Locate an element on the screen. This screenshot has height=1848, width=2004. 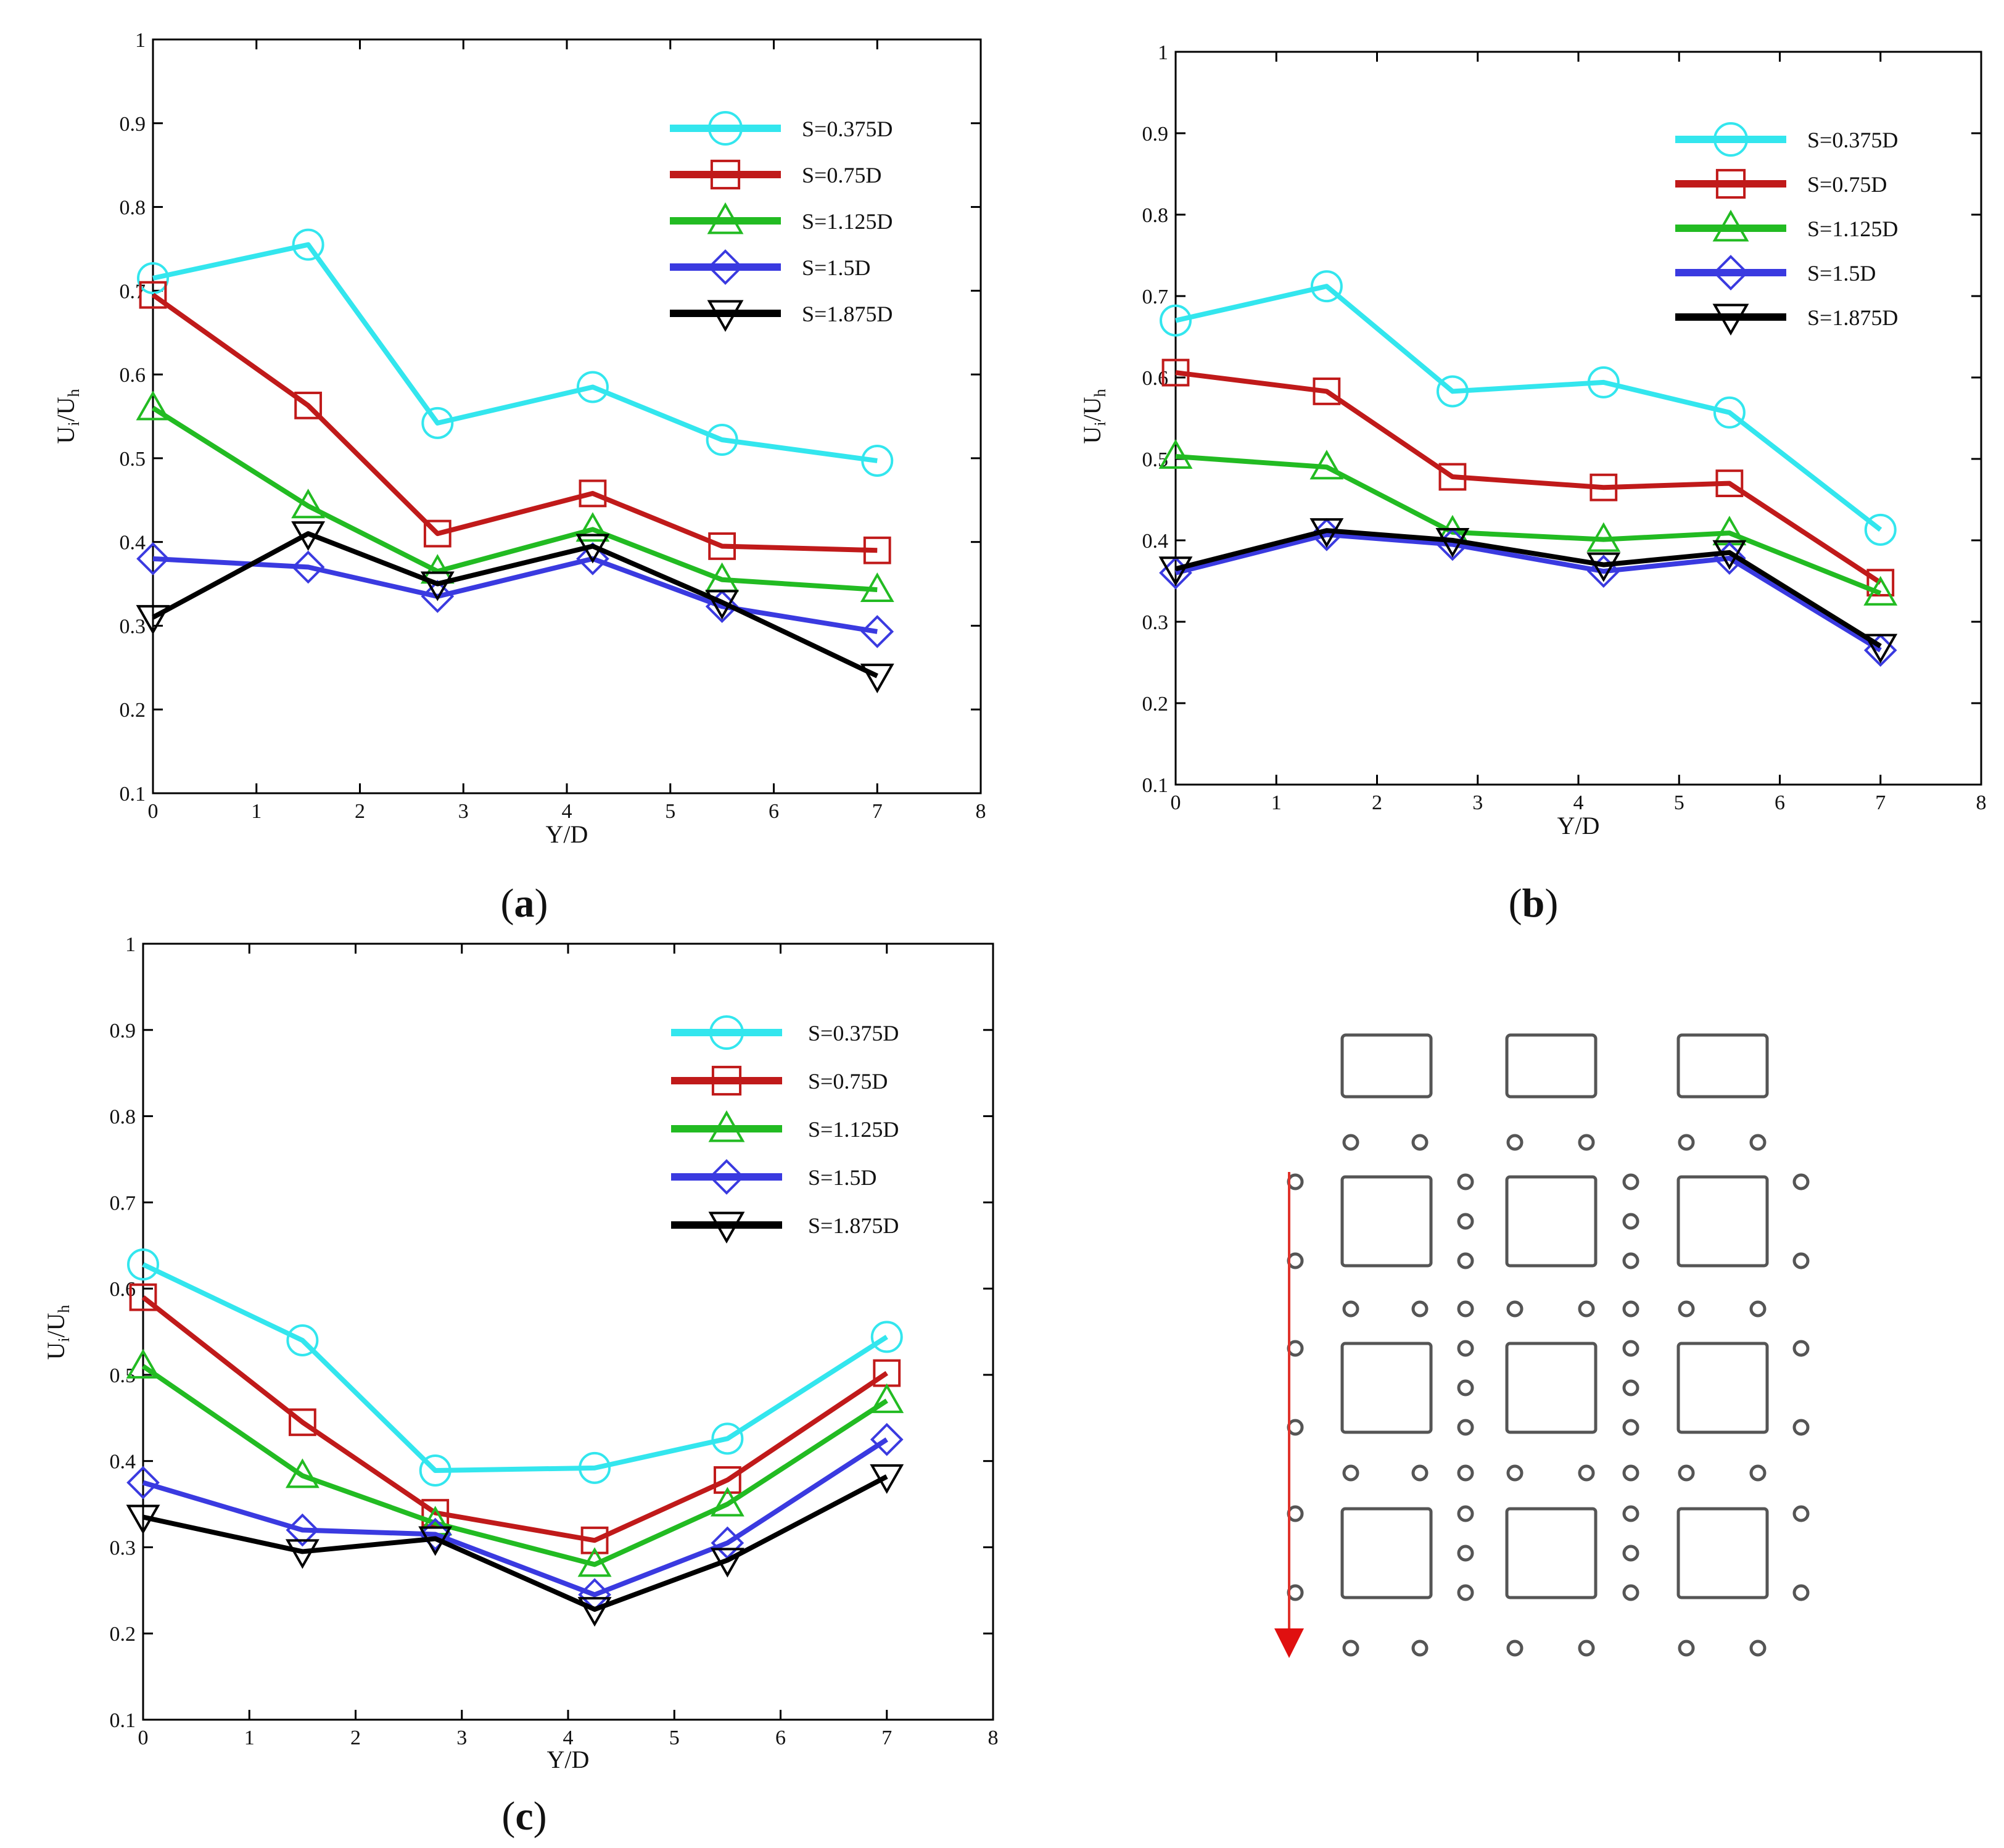
block-r0-c2 is located at coordinates (1722, 1221).